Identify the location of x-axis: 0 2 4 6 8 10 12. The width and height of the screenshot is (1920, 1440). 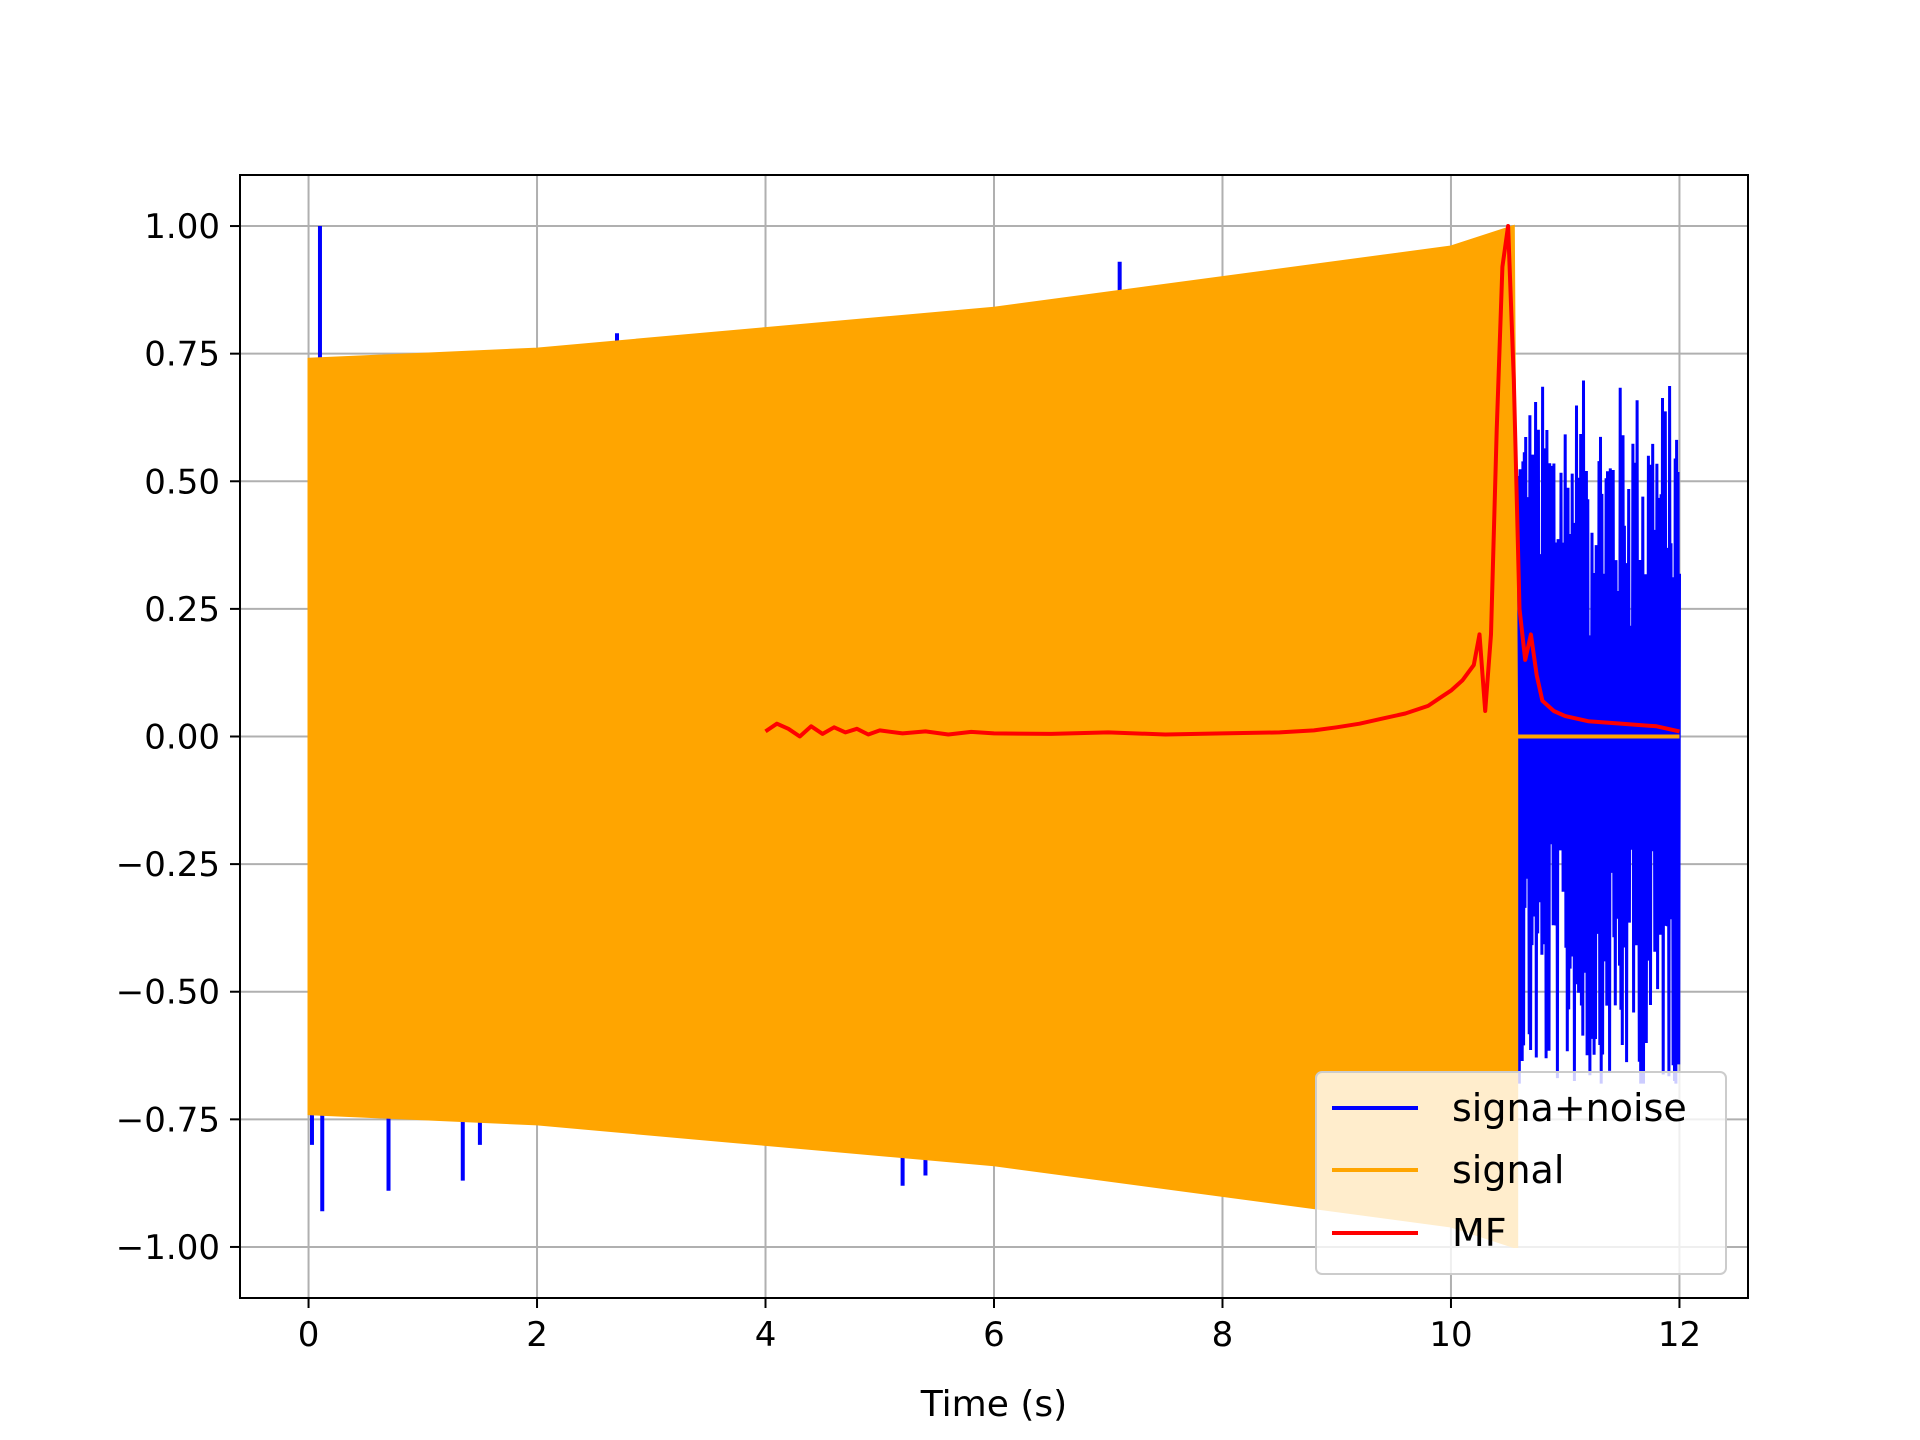
(999, 1326).